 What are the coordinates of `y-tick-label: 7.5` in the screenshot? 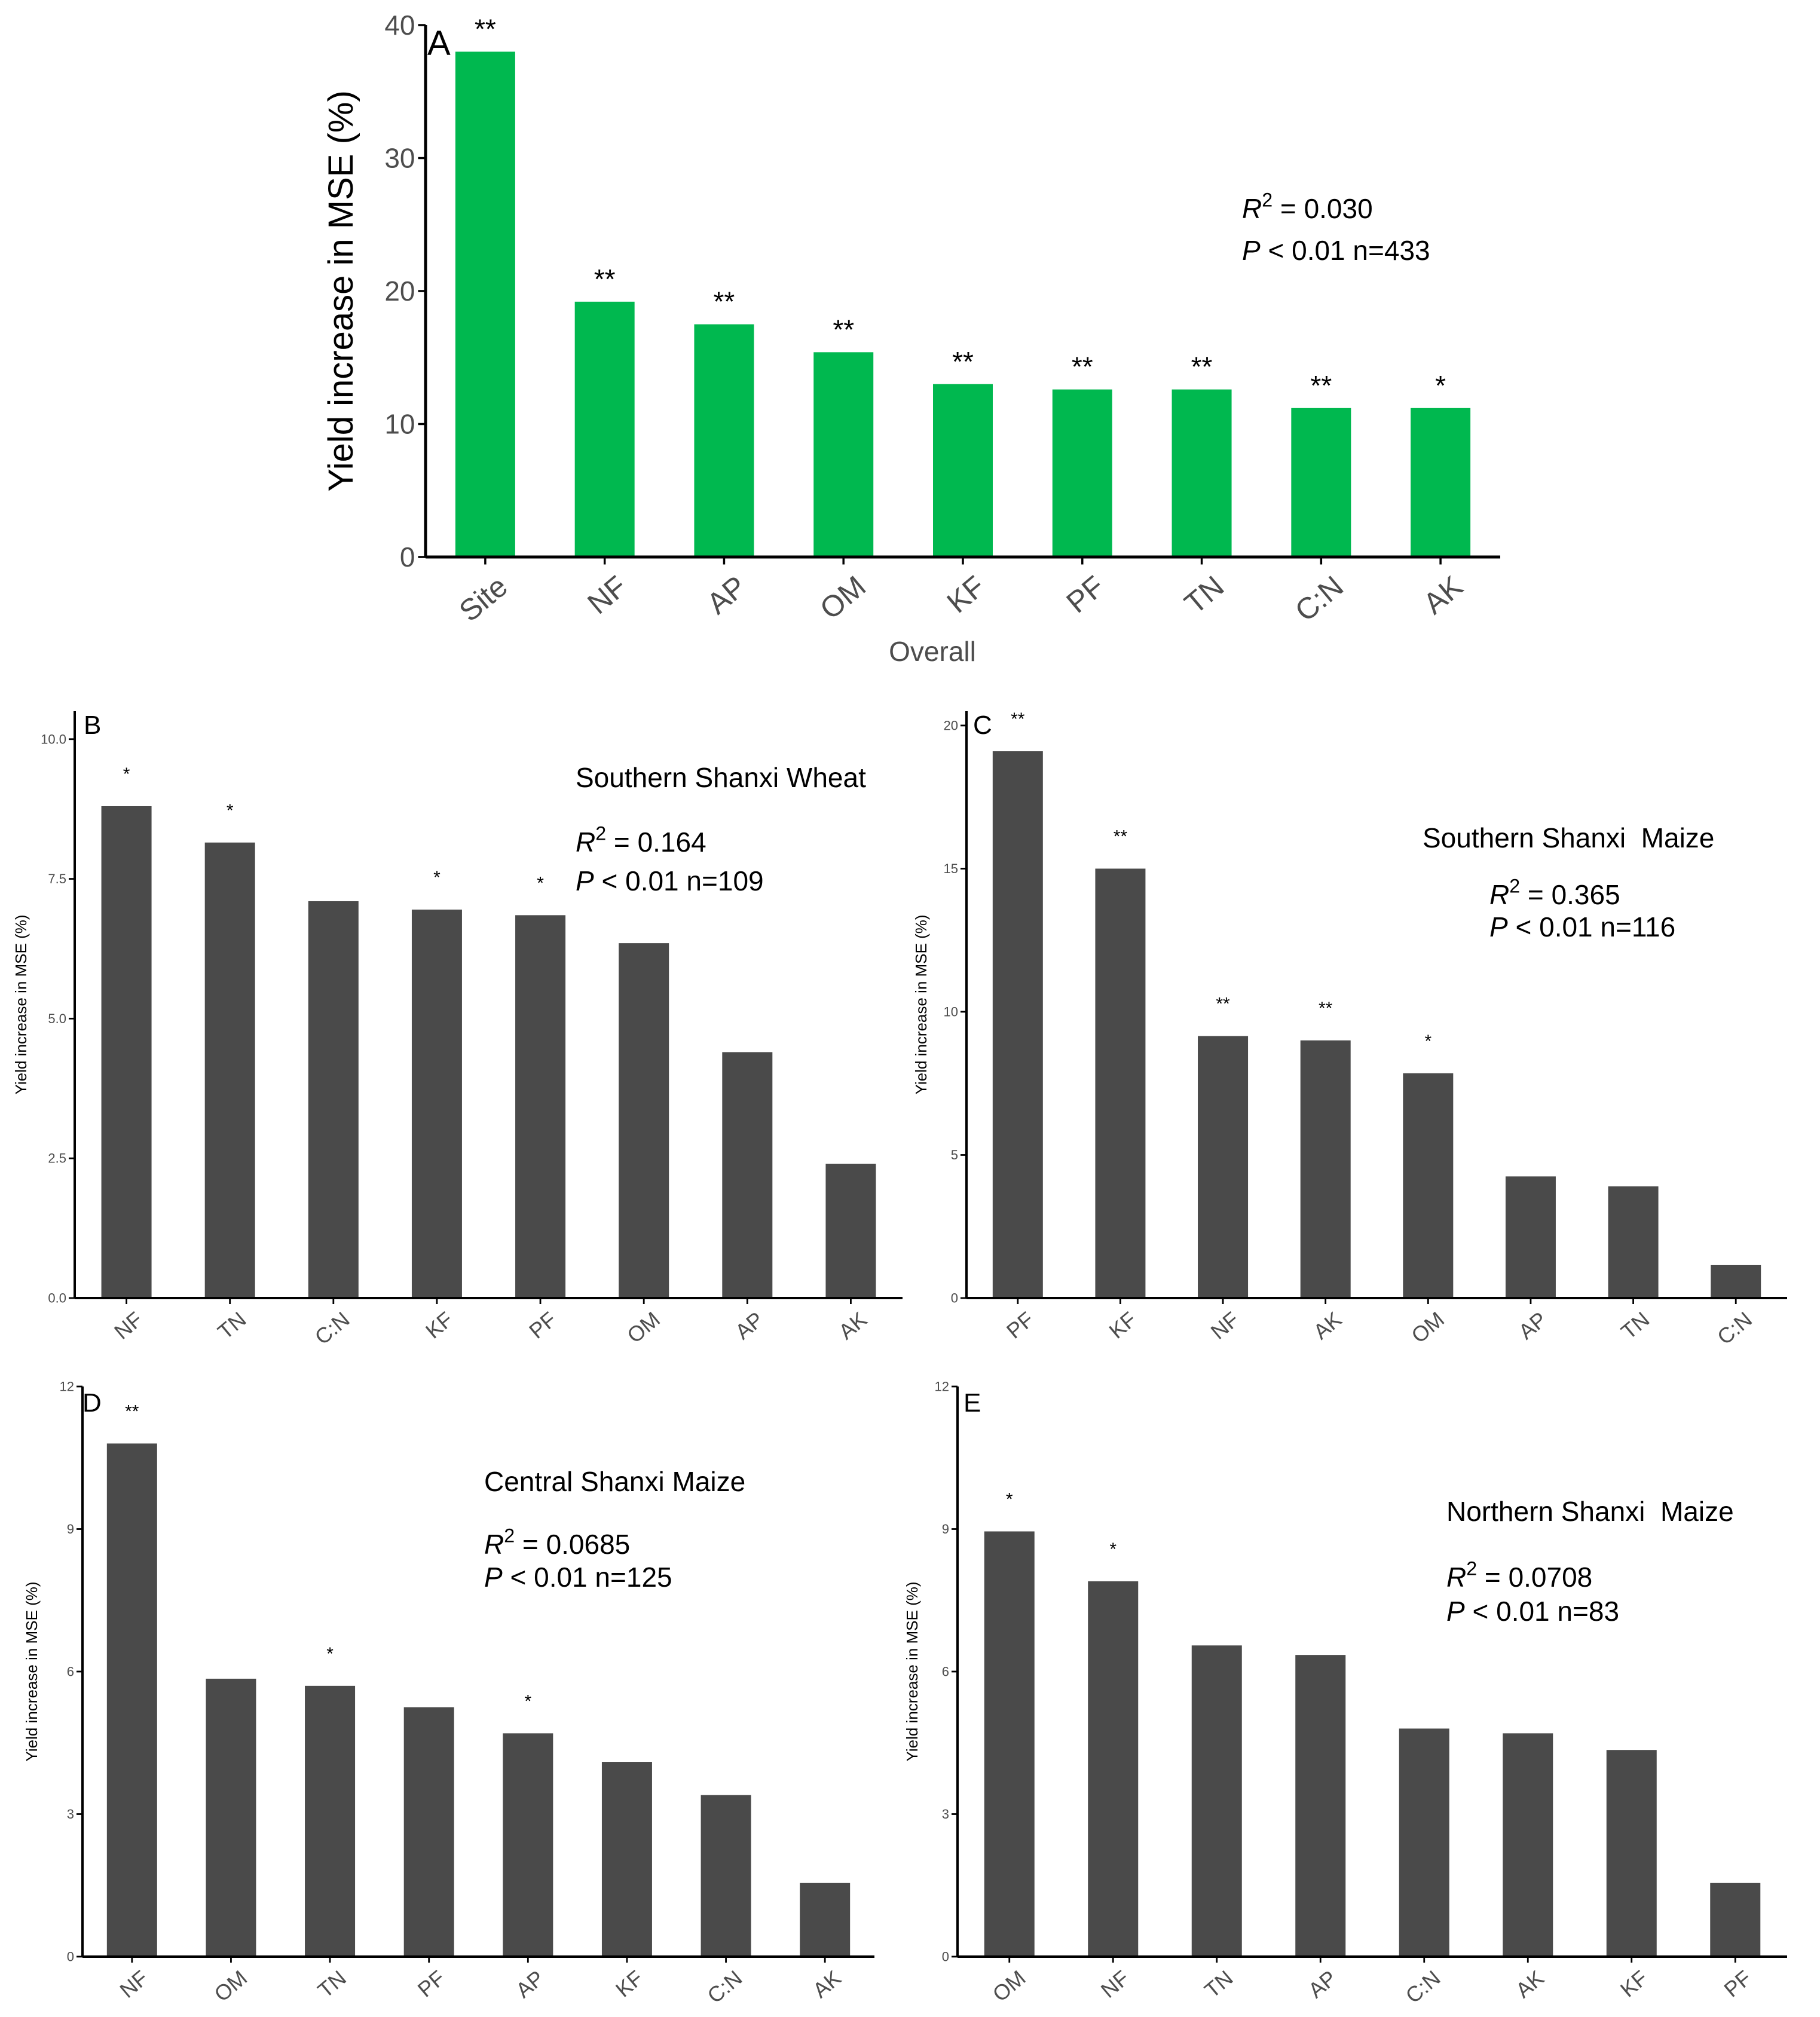 It's located at (57, 878).